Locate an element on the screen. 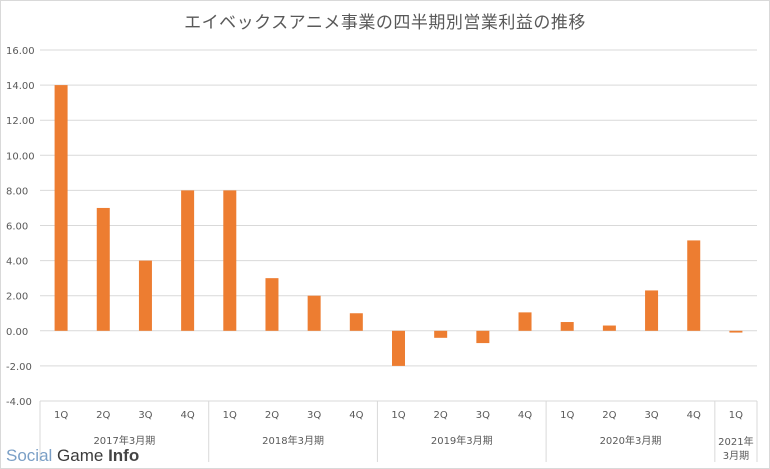 The image size is (770, 469). group-label: 2020年3月期 is located at coordinates (631, 440).